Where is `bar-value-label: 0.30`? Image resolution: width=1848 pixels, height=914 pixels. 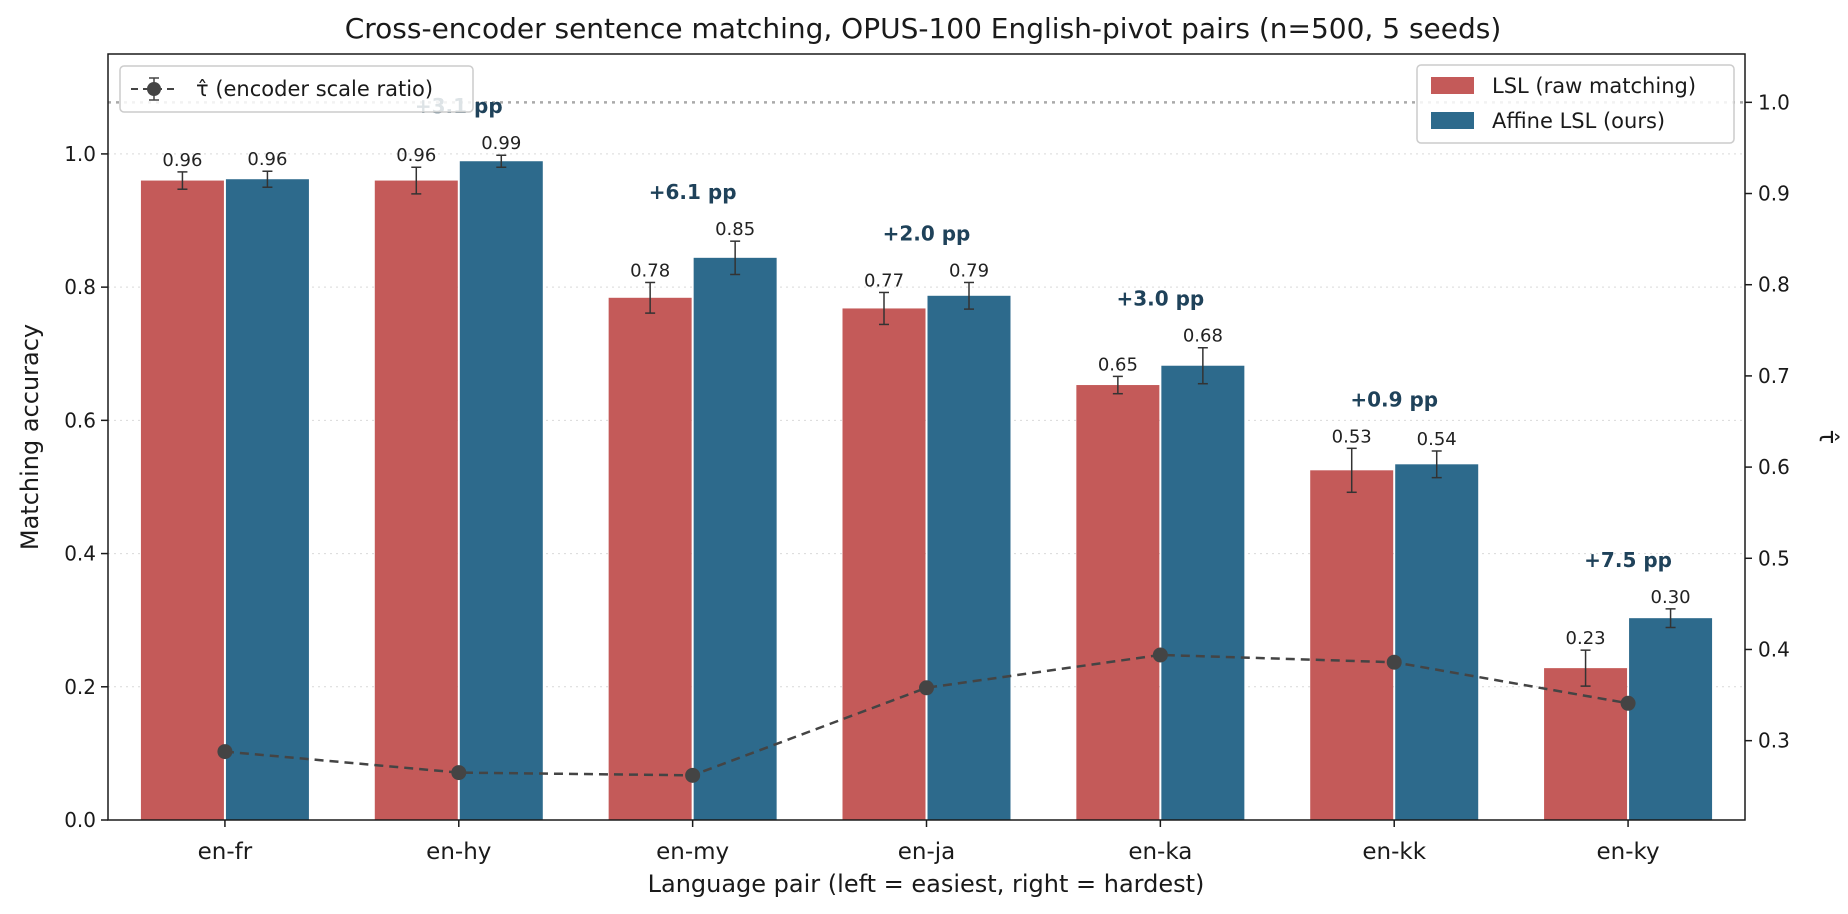 bar-value-label: 0.30 is located at coordinates (1671, 597).